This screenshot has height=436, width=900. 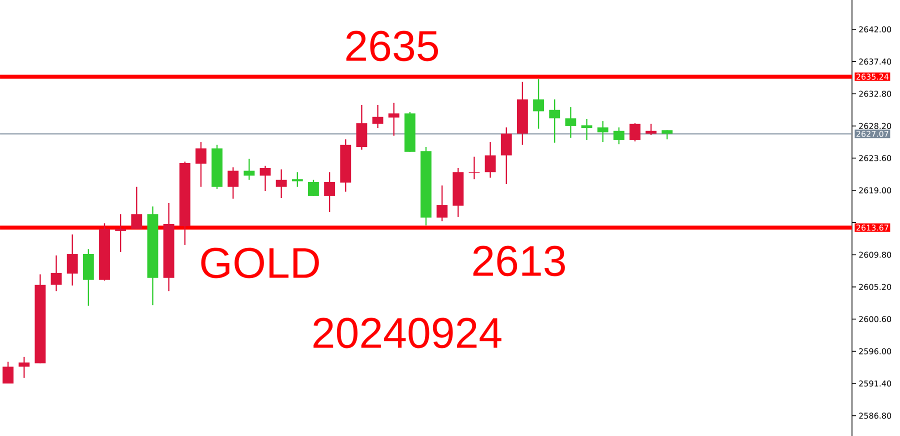 What do you see at coordinates (875, 61) in the screenshot?
I see `y-tick-label: 2637.40` at bounding box center [875, 61].